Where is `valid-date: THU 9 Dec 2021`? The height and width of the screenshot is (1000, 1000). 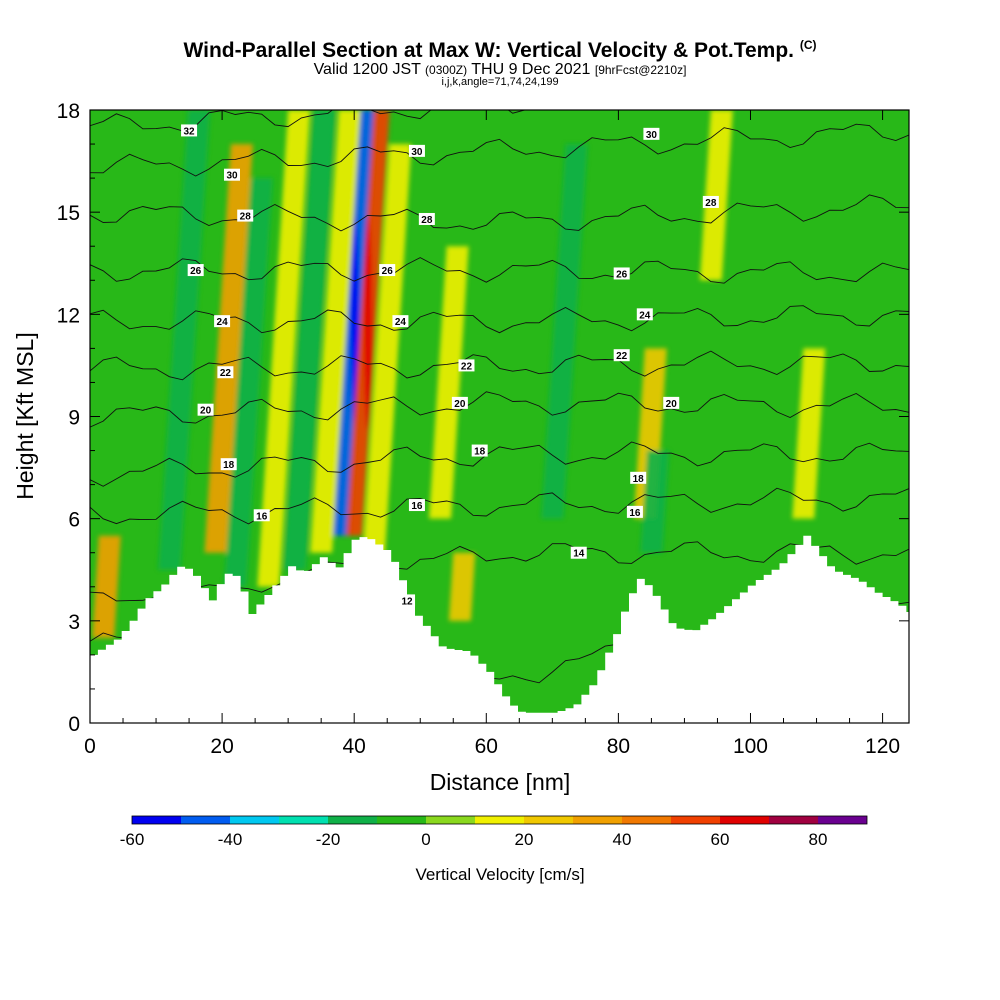
valid-date: THU 9 Dec 2021 is located at coordinates (531, 69).